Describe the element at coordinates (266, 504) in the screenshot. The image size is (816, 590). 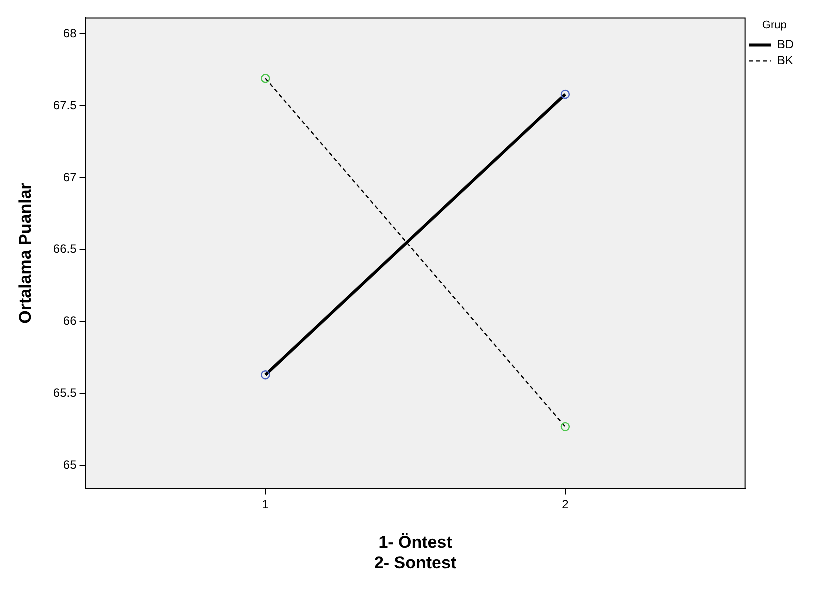
I see `x-tick-label: 1` at that location.